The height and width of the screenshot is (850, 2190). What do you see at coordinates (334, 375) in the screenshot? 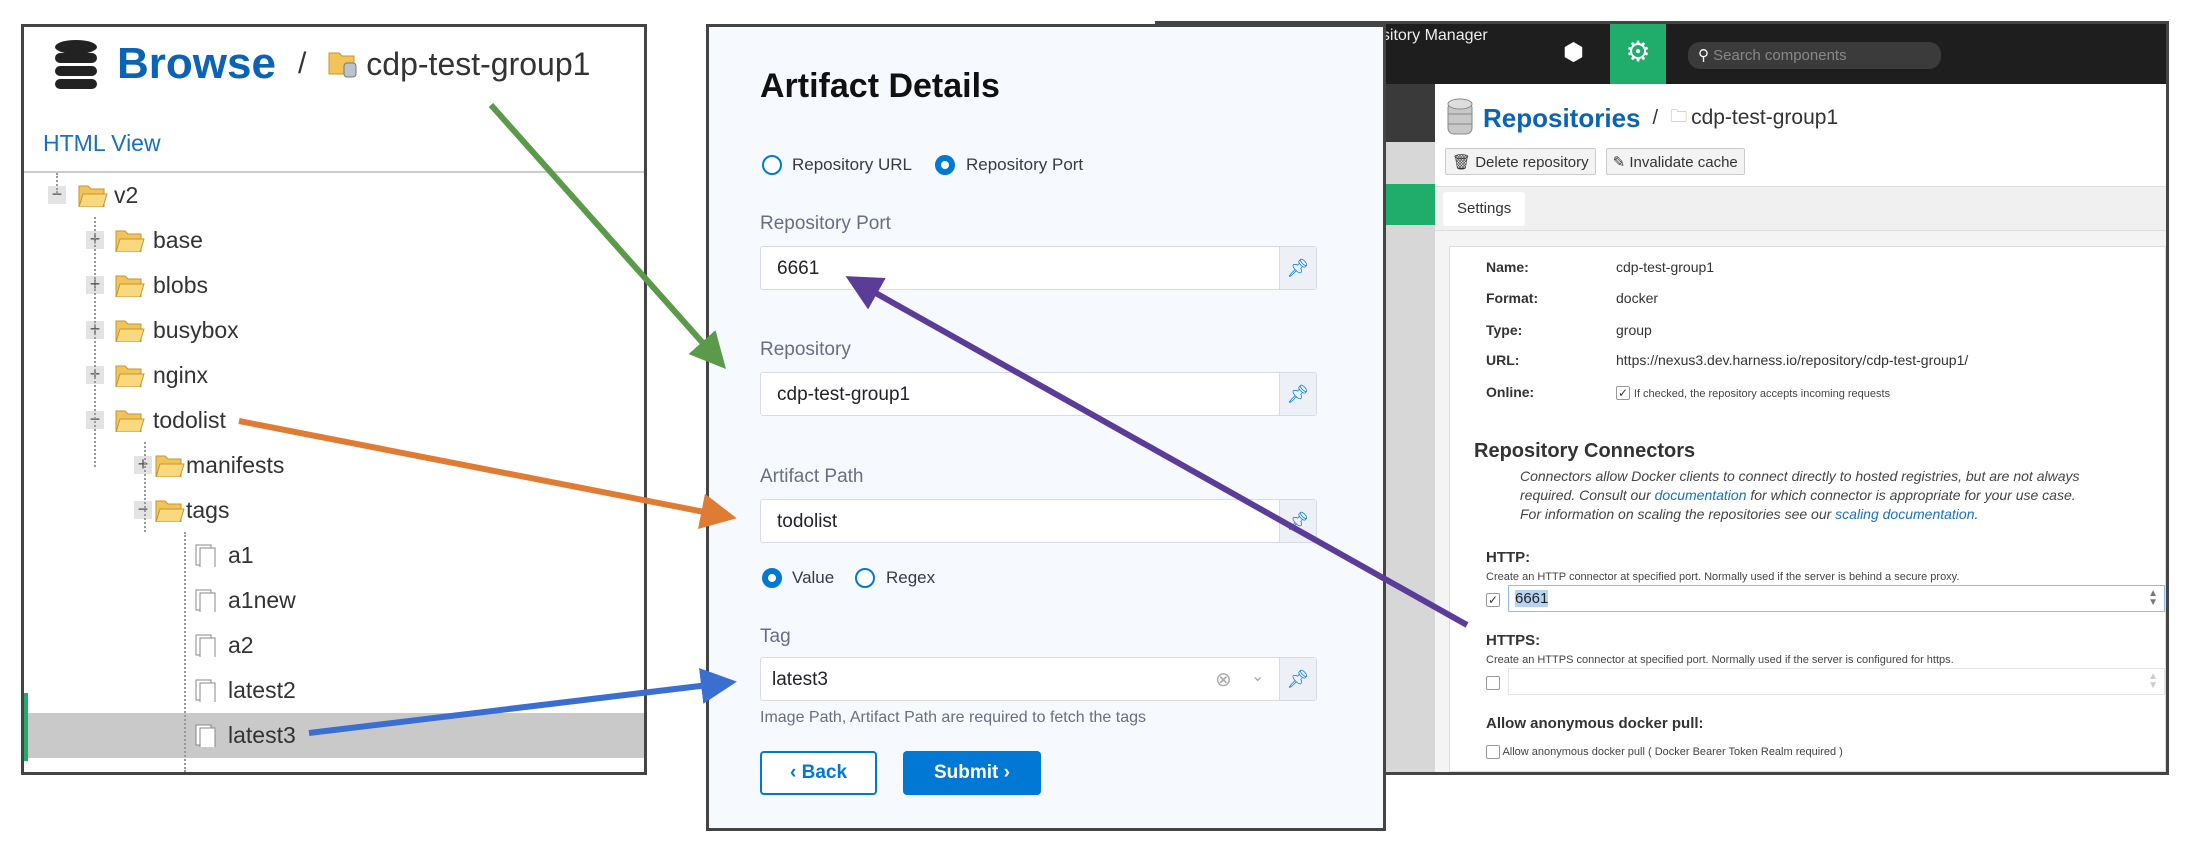
I see `tree-item-nginx: + nginx` at bounding box center [334, 375].